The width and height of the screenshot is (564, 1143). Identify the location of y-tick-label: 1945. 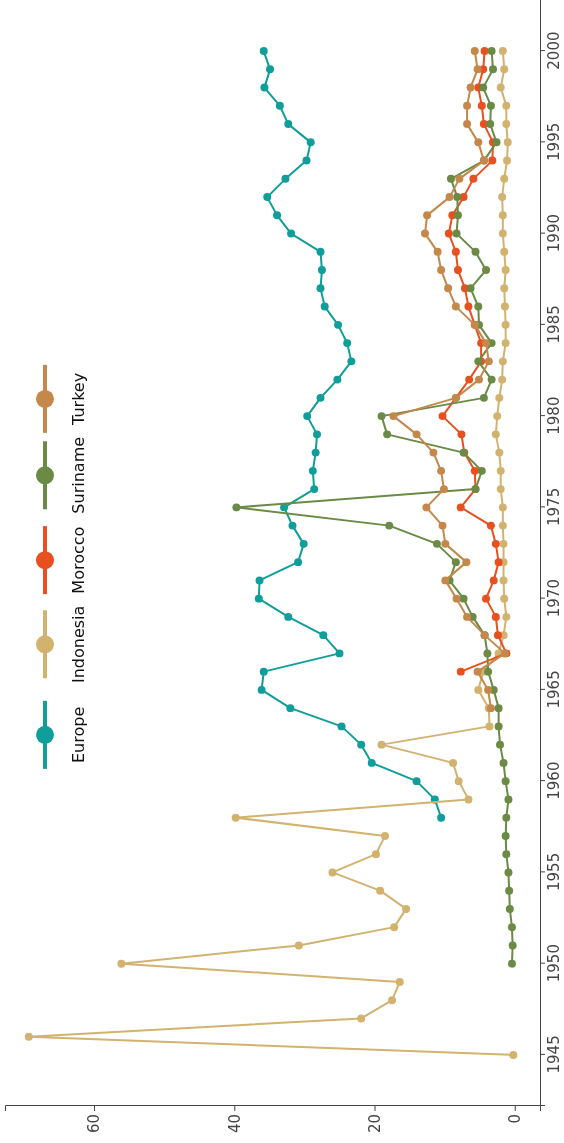
(553, 1054).